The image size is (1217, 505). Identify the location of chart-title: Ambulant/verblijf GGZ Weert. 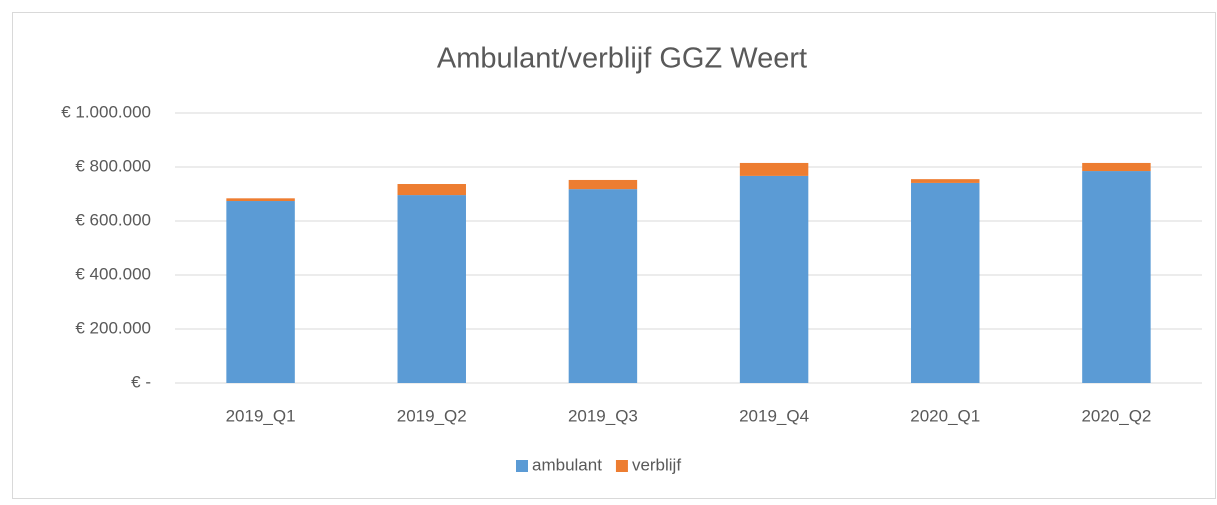
(622, 59).